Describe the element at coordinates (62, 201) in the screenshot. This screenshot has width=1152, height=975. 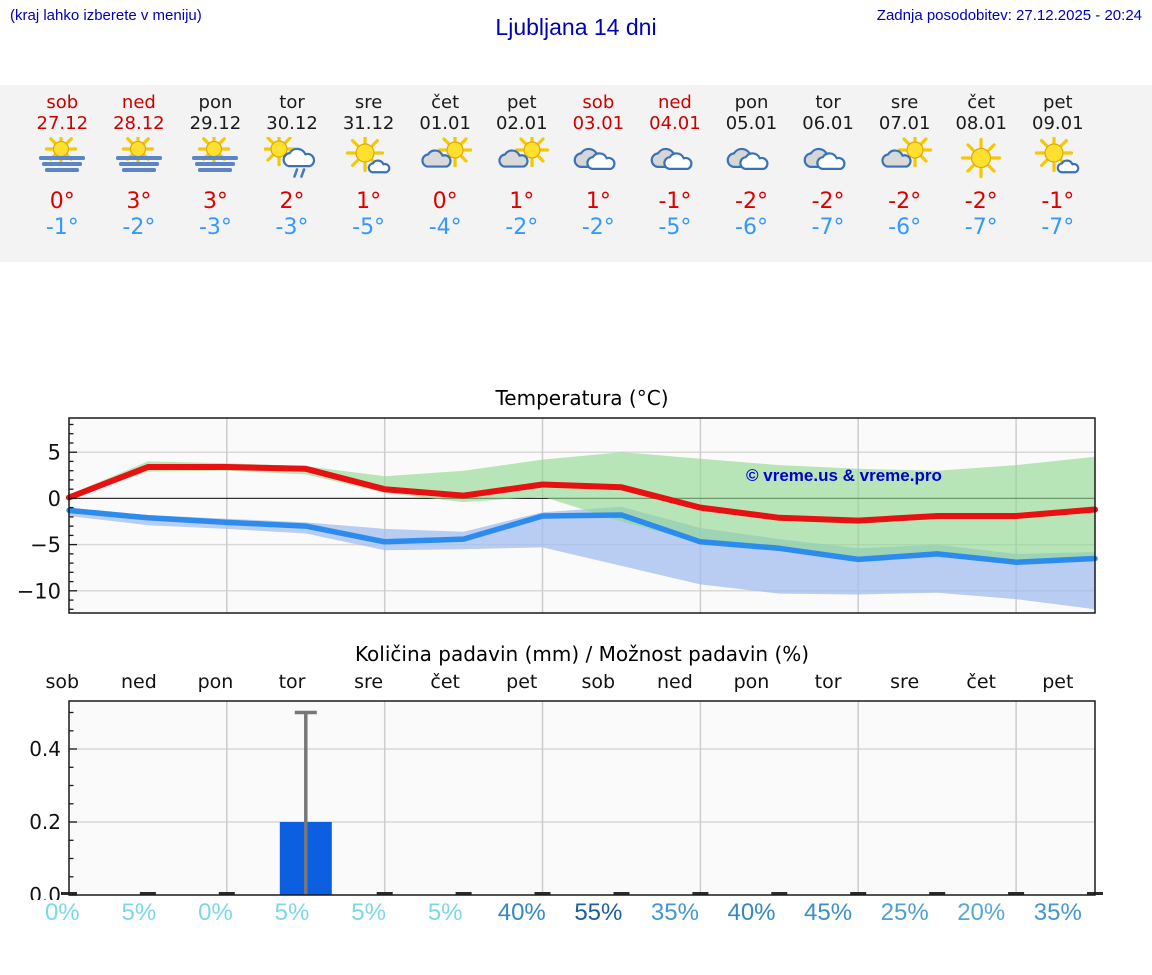
I see `high-temp: 0°` at that location.